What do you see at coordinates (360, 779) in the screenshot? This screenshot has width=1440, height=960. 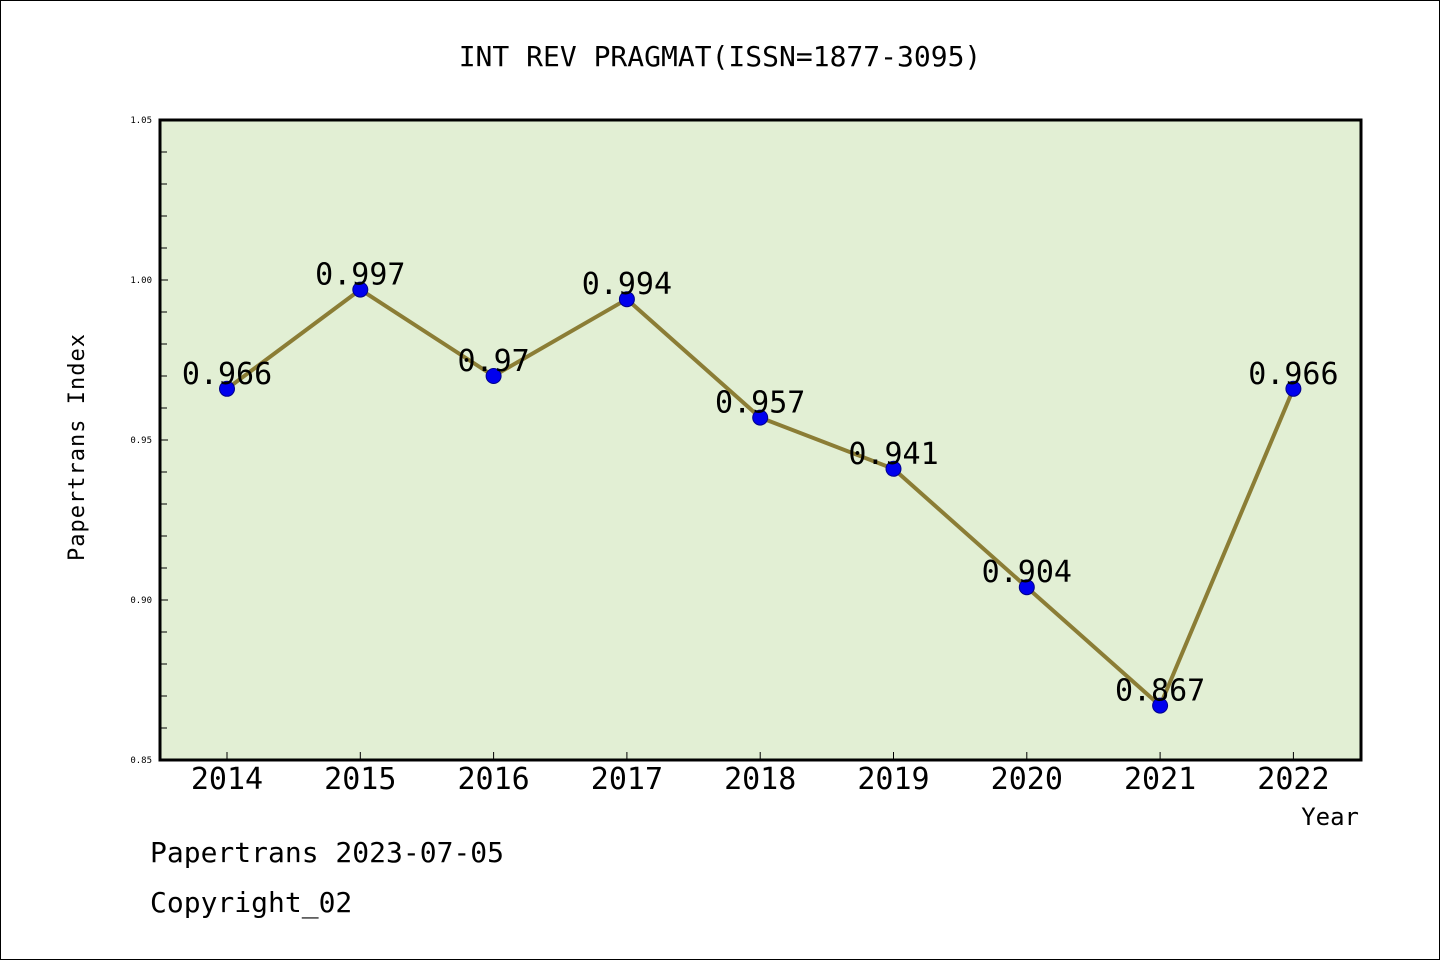 I see `x-tick-label: 2015` at bounding box center [360, 779].